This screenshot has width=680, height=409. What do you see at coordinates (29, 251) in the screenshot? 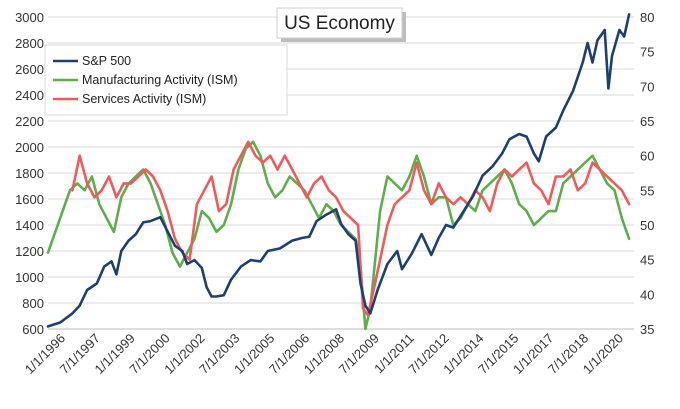
I see `y-left-tick-label: 1200` at bounding box center [29, 251].